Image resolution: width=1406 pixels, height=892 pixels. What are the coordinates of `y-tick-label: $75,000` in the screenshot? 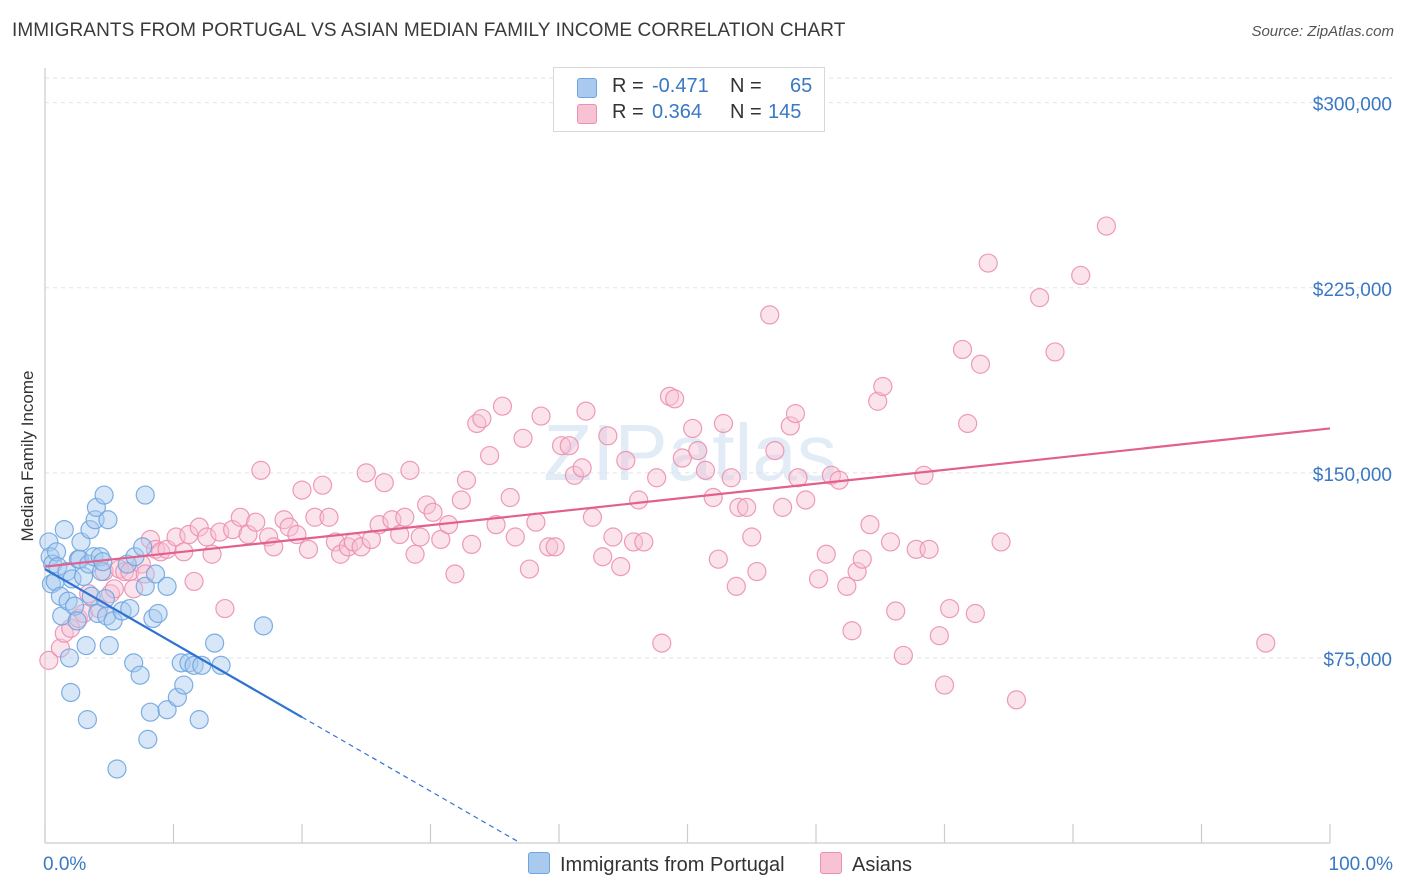 It's located at (1357, 660).